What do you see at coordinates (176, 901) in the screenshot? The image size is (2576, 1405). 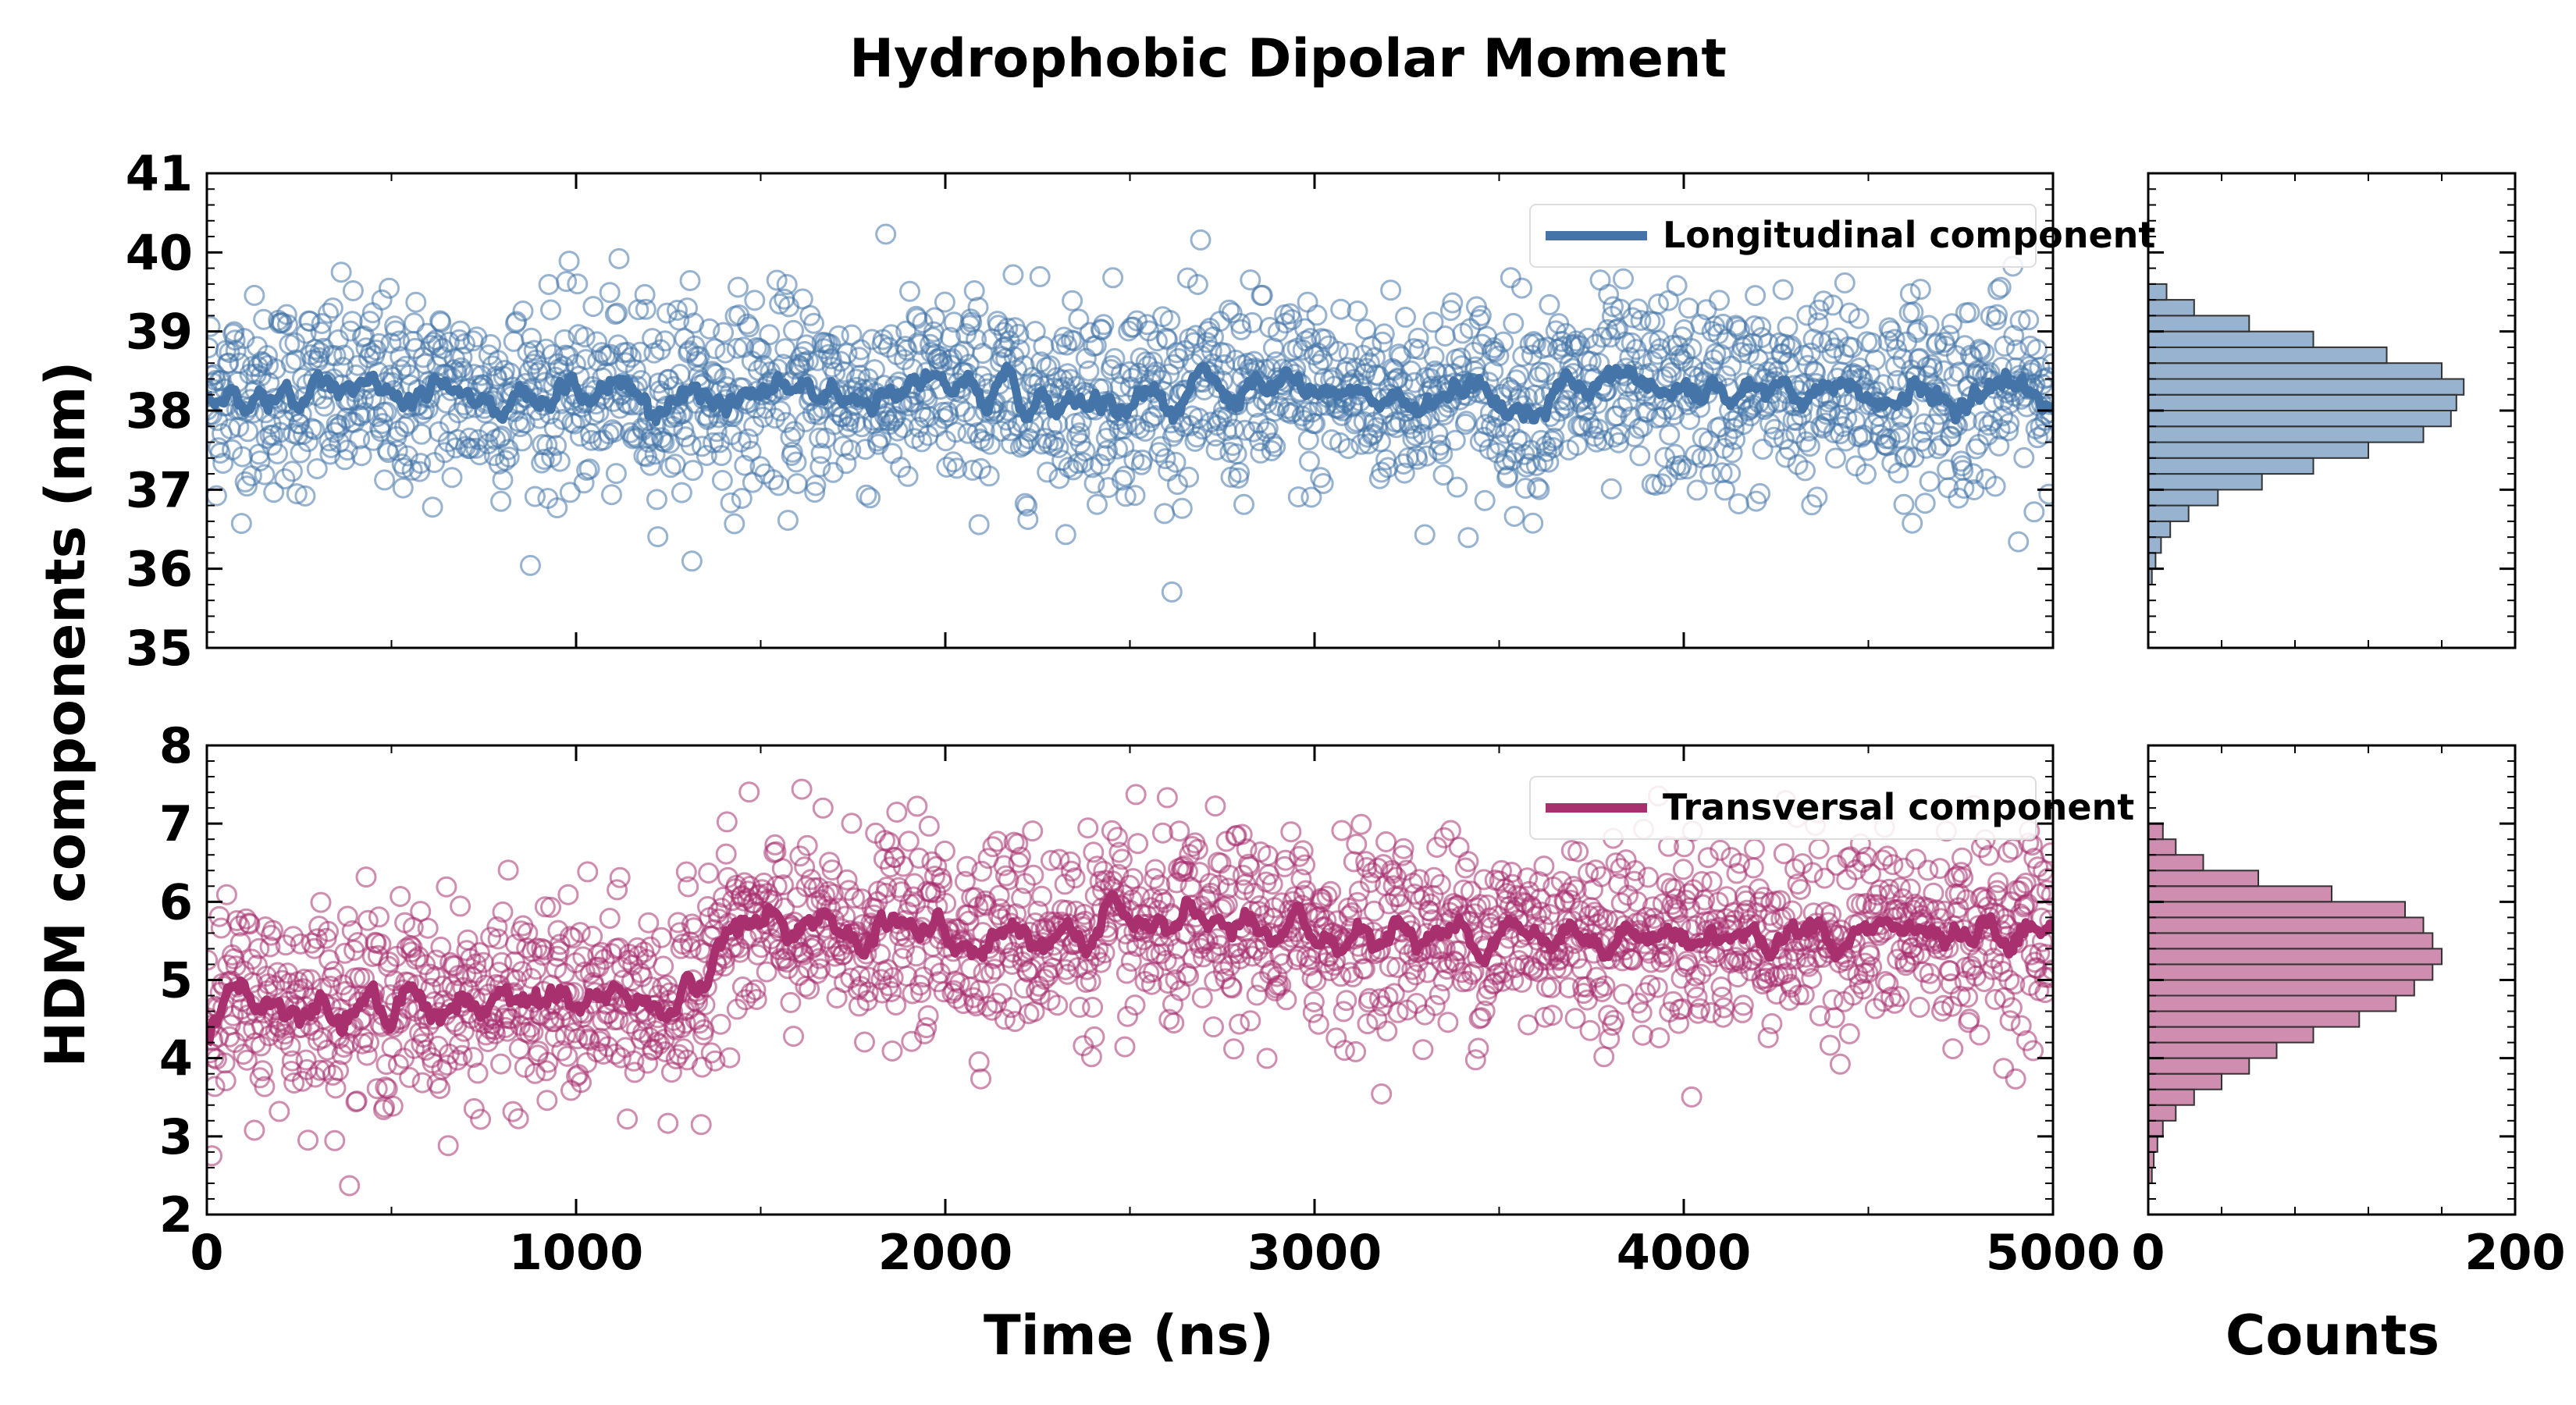 I see `y-tick-label: 6` at bounding box center [176, 901].